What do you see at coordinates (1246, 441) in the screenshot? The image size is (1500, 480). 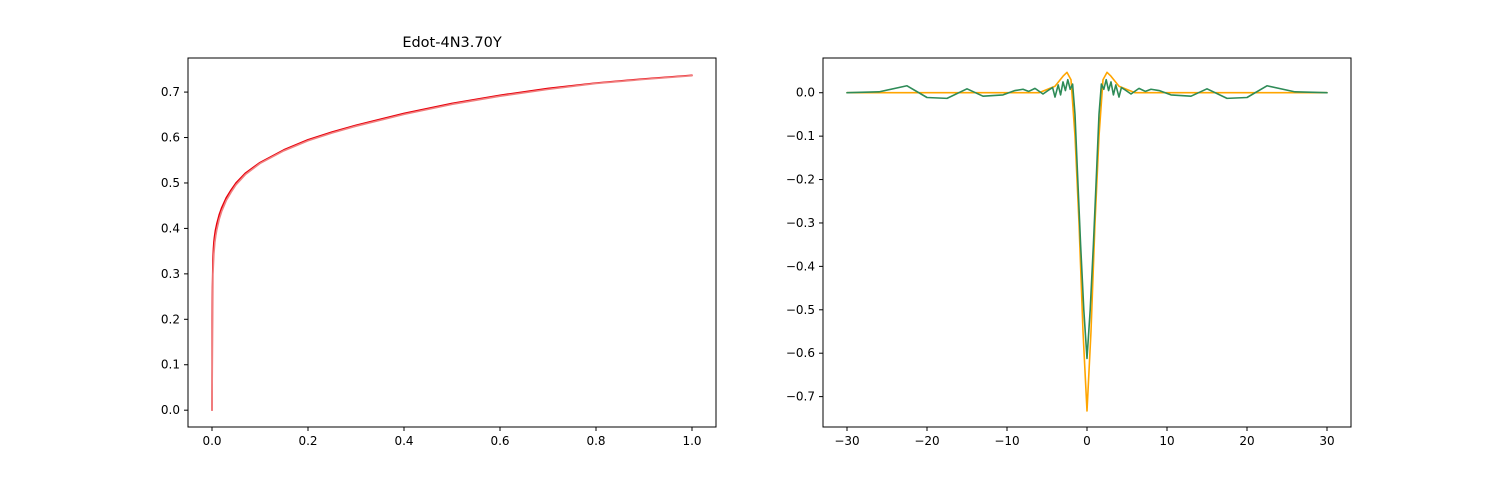 I see `right-chart-x-tick-label: 20` at bounding box center [1246, 441].